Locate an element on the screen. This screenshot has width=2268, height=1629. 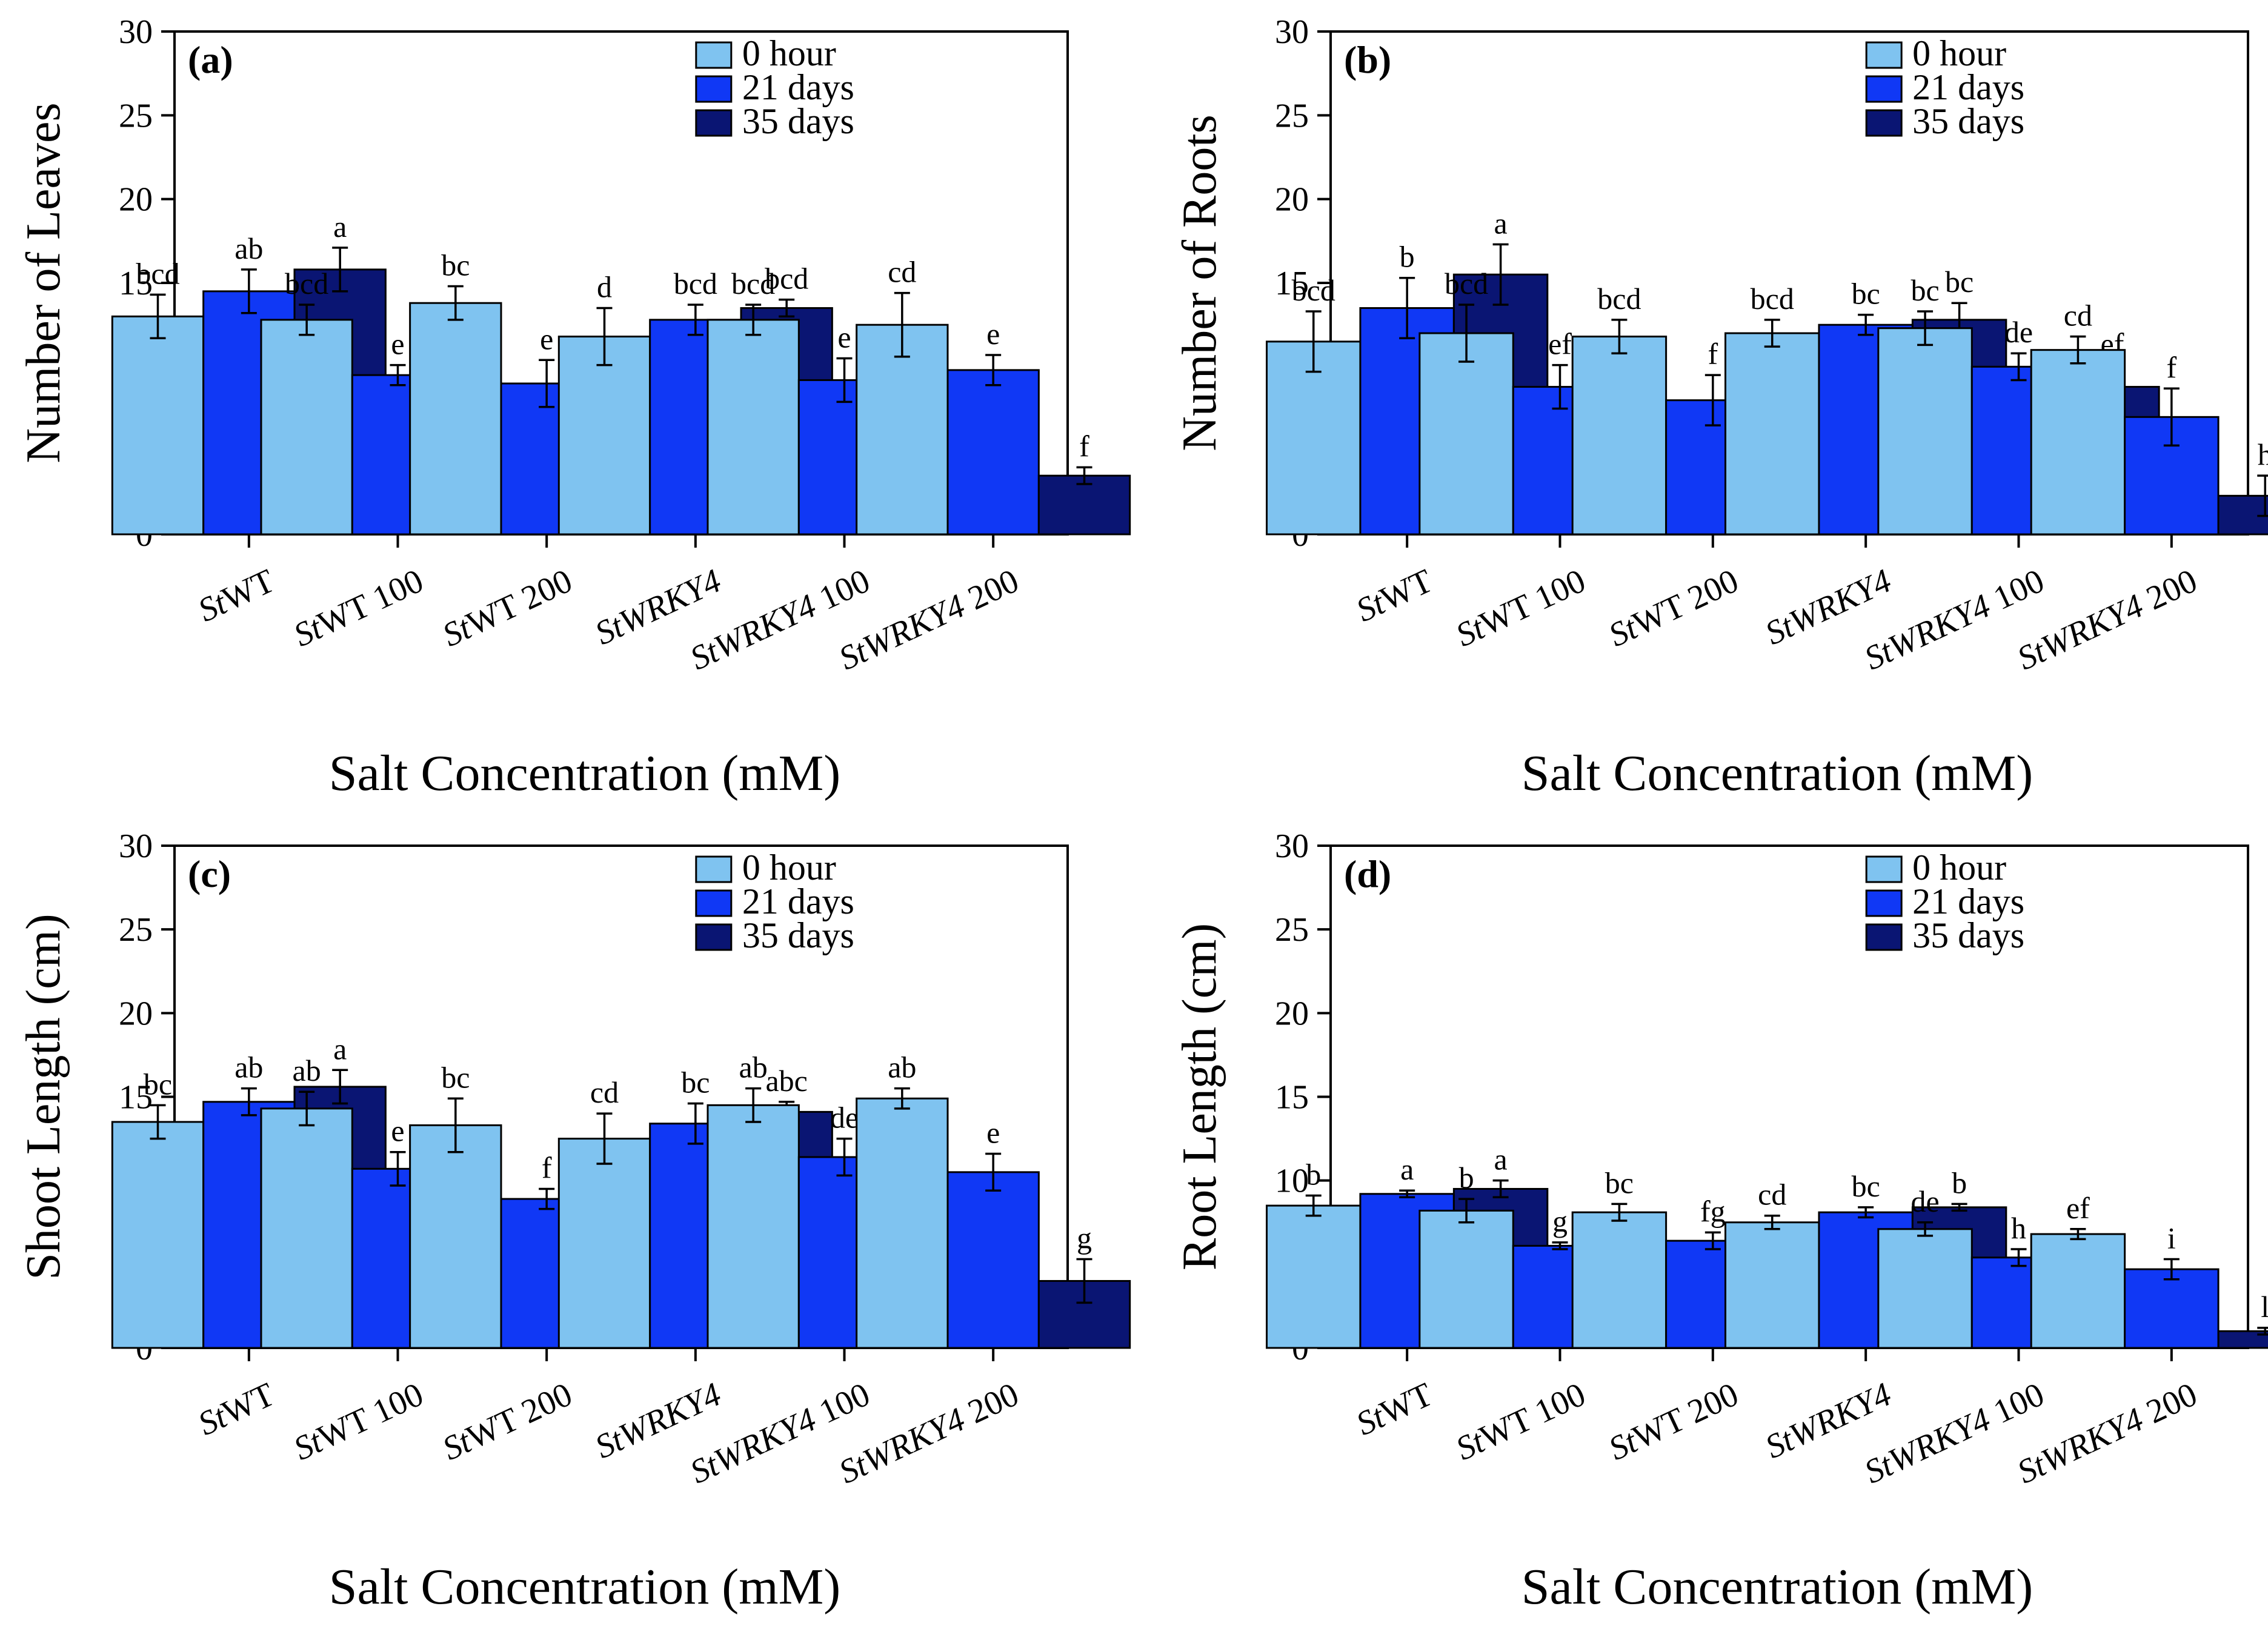
significance-label: abc is located at coordinates (786, 1081).